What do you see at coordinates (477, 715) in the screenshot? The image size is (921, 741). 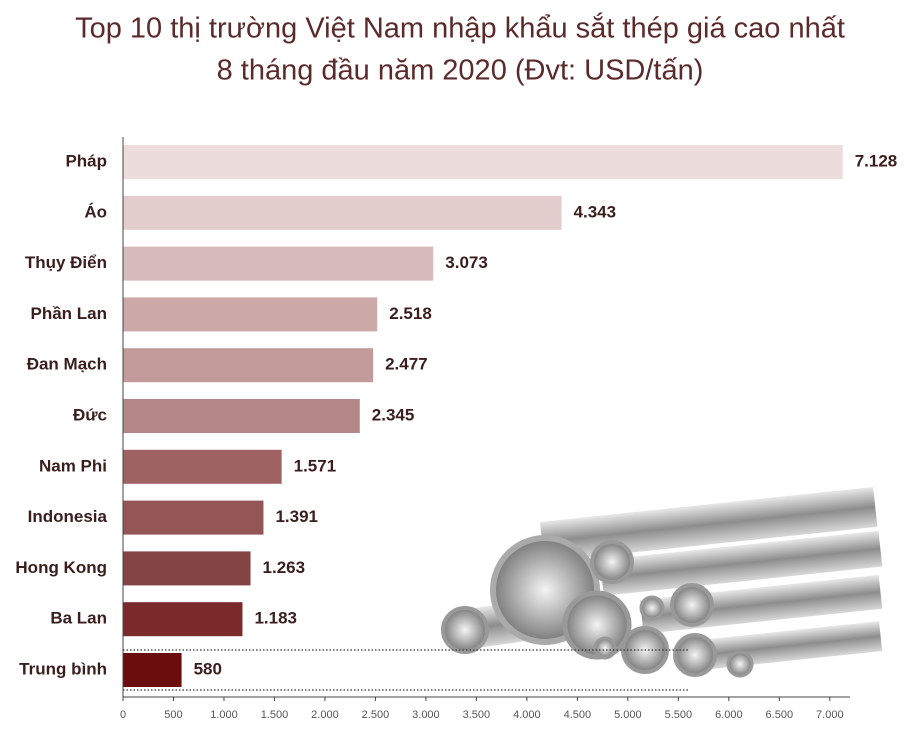 I see `x-tick-label: 3.500` at bounding box center [477, 715].